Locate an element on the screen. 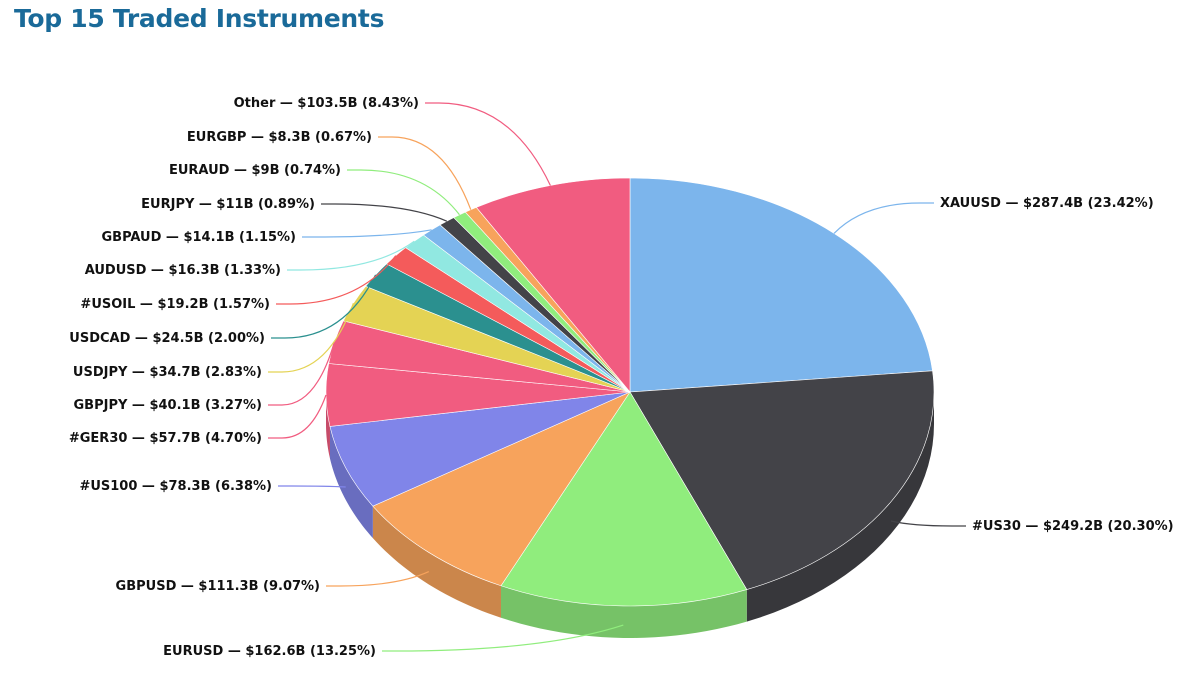 The image size is (1200, 673). slice-label-other: Other — $103.5B (8.43%) is located at coordinates (326, 103).